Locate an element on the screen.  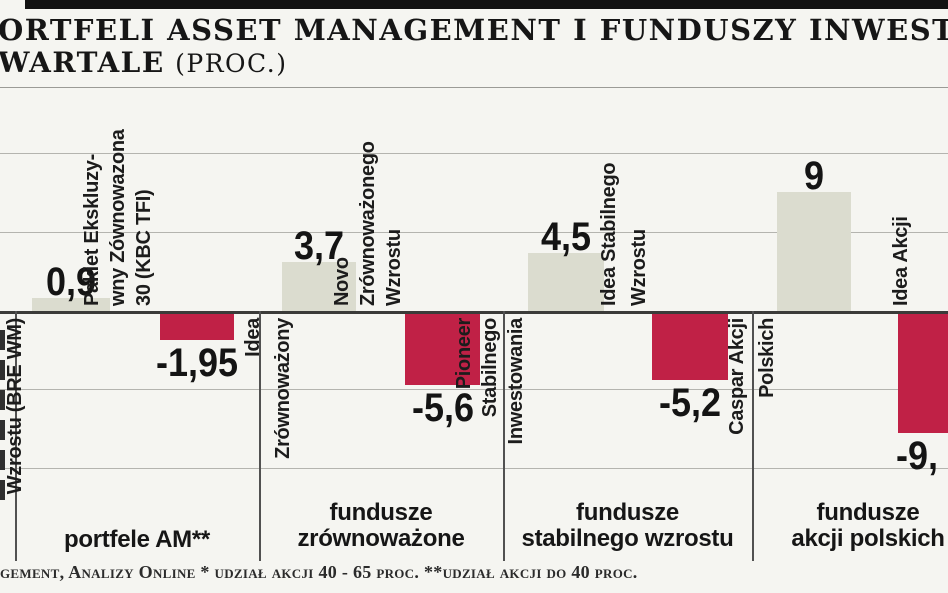
group-label-portfele-am: portfele AM** is located at coordinates (137, 540).